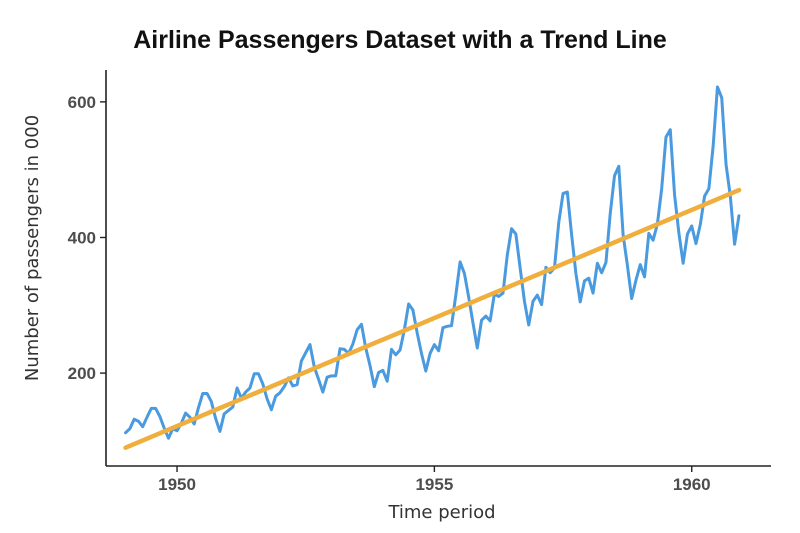 This screenshot has height=533, width=800. I want to click on x-tick-label: 1955, so click(434, 484).